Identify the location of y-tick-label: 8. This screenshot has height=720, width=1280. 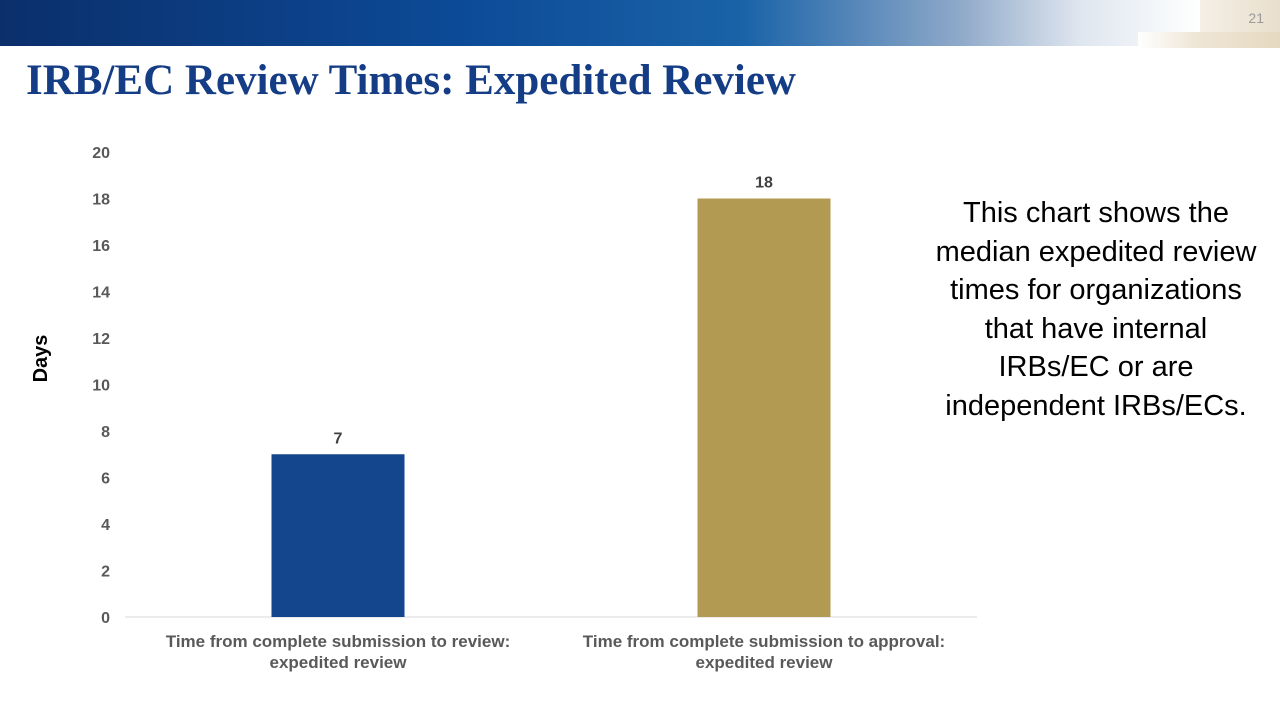
(105, 432).